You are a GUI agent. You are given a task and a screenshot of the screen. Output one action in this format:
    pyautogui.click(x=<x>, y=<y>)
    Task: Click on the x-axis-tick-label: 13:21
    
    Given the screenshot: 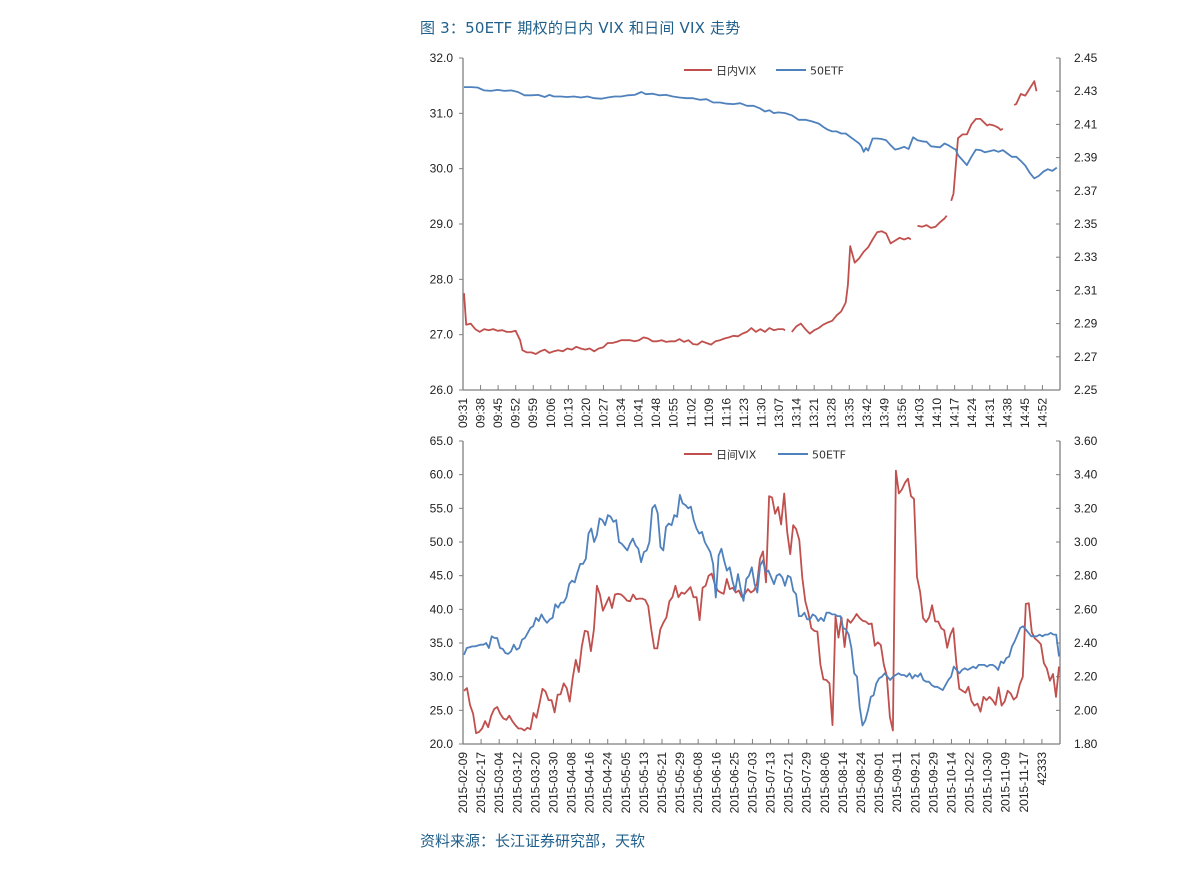 What is the action you would take?
    pyautogui.click(x=814, y=413)
    